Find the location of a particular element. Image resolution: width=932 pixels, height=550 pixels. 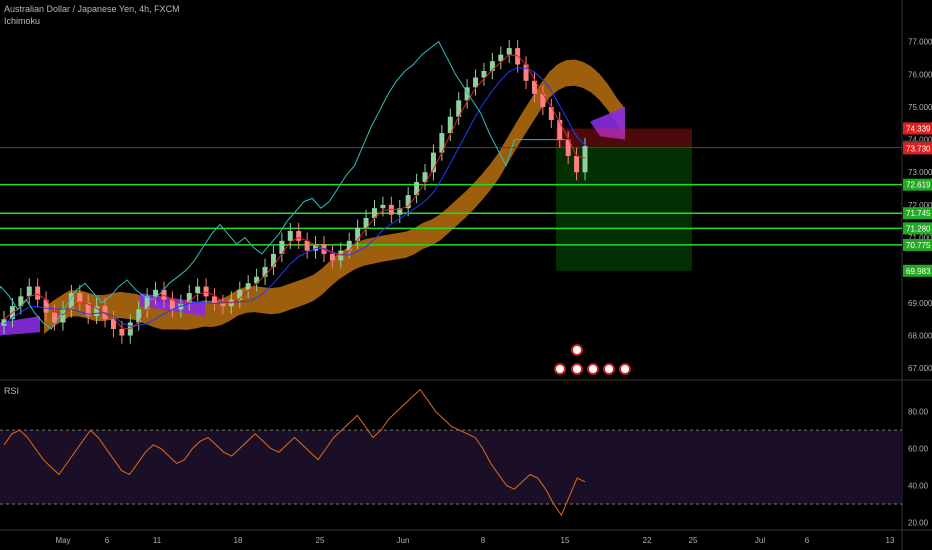

price-tag-label: 71.280 is located at coordinates (918, 228).